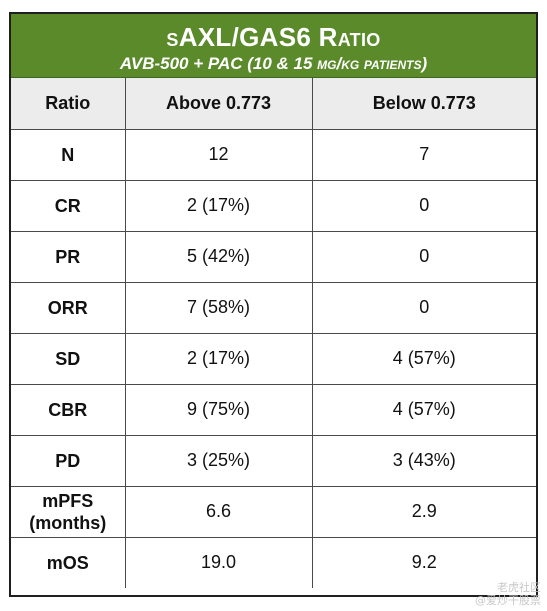 The image size is (547, 611). What do you see at coordinates (218, 511) in the screenshot?
I see `cell-above: 6.6` at bounding box center [218, 511].